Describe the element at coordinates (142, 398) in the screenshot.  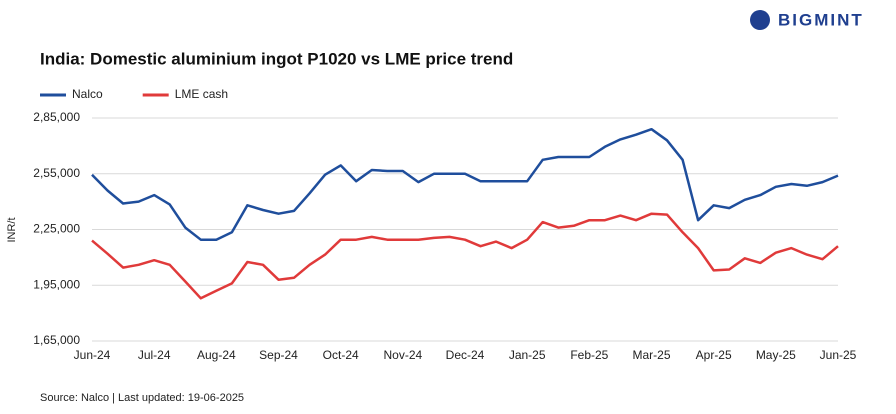
I see `source: Source: Nalco | Last updated: 19-06-2025` at that location.